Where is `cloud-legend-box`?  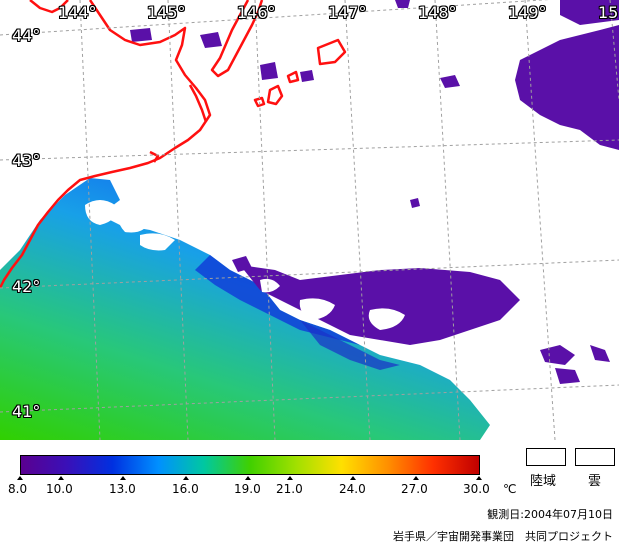
cloud-legend-box is located at coordinates (595, 457).